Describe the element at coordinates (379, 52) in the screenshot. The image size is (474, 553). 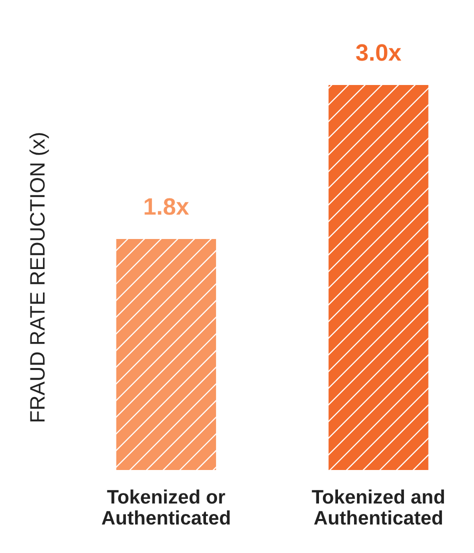
I see `data-label: 3.0x` at that location.